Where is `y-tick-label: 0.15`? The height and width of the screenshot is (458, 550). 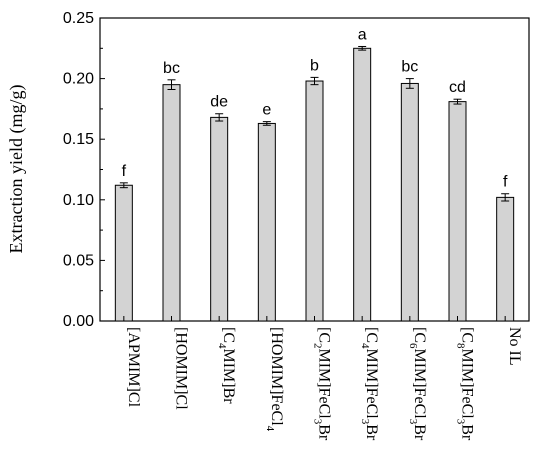 y-tick-label: 0.15 is located at coordinates (78, 139).